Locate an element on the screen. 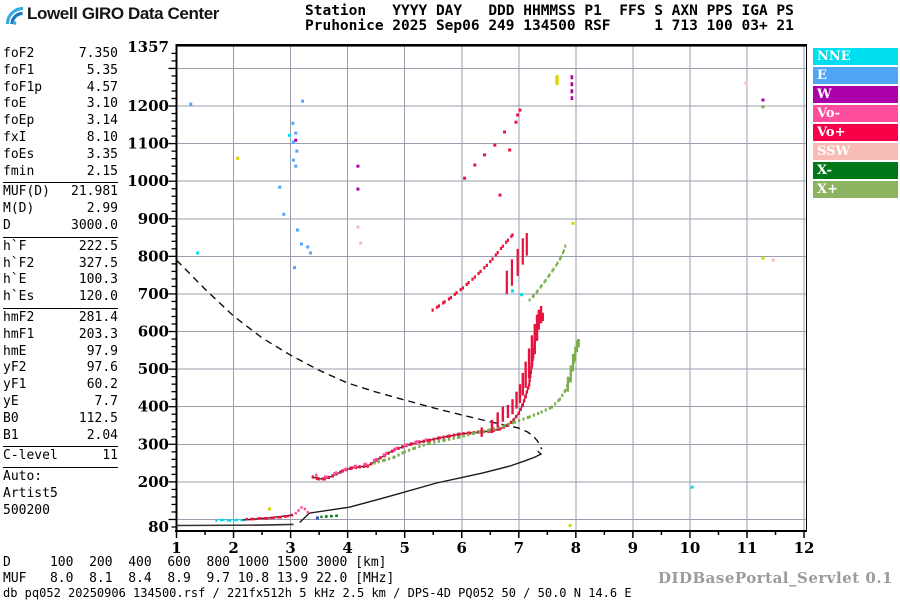 This screenshot has height=600, width=900. x-axis-tick-label: 2 is located at coordinates (233, 548).